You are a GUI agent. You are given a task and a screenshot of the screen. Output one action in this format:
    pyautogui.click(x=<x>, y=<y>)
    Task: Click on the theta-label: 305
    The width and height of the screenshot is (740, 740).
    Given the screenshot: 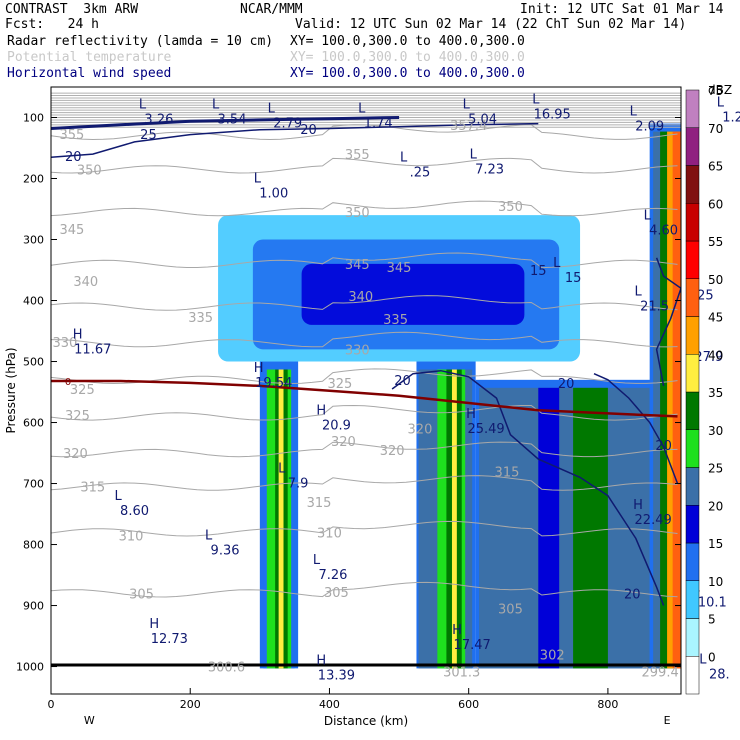 What is the action you would take?
    pyautogui.click(x=141, y=594)
    